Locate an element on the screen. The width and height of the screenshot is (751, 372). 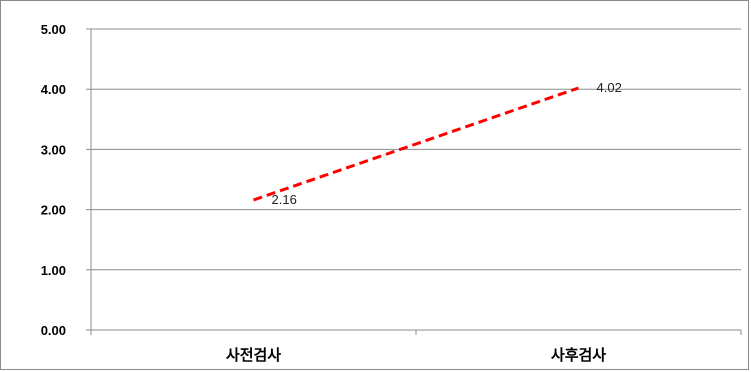
y-tick-label-3: 3.00 is located at coordinates (53, 149).